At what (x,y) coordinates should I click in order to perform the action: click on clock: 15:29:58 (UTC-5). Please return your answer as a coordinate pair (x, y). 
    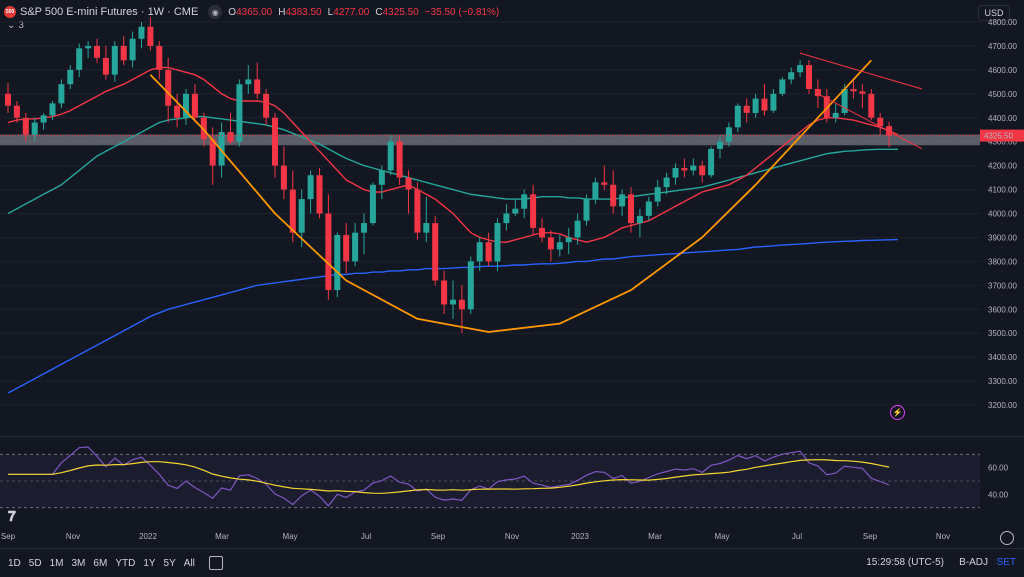
    Looking at the image, I should click on (905, 562).